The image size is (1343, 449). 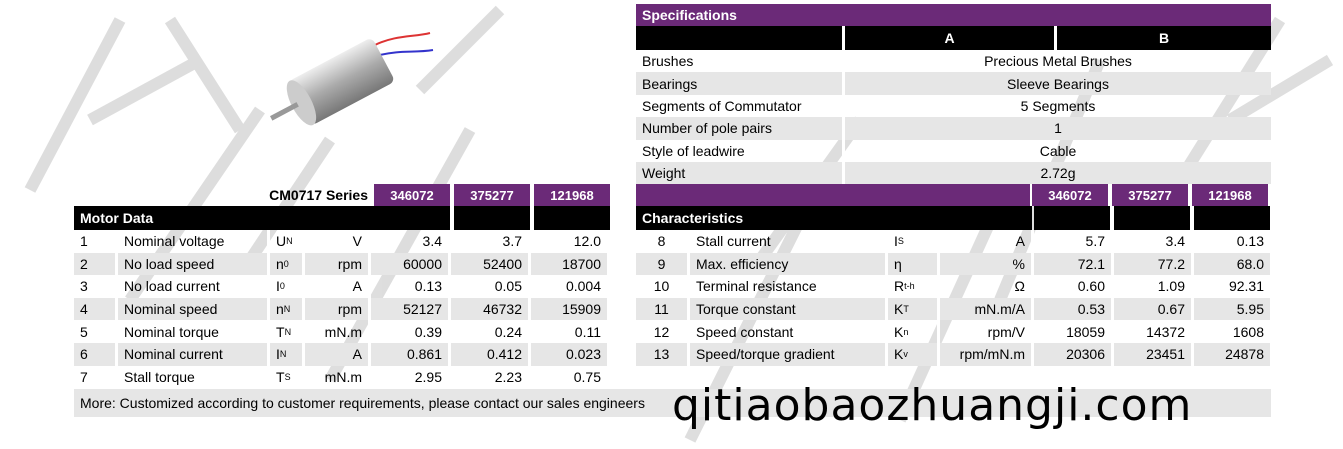 What do you see at coordinates (96, 241) in the screenshot?
I see `row-number: 1` at bounding box center [96, 241].